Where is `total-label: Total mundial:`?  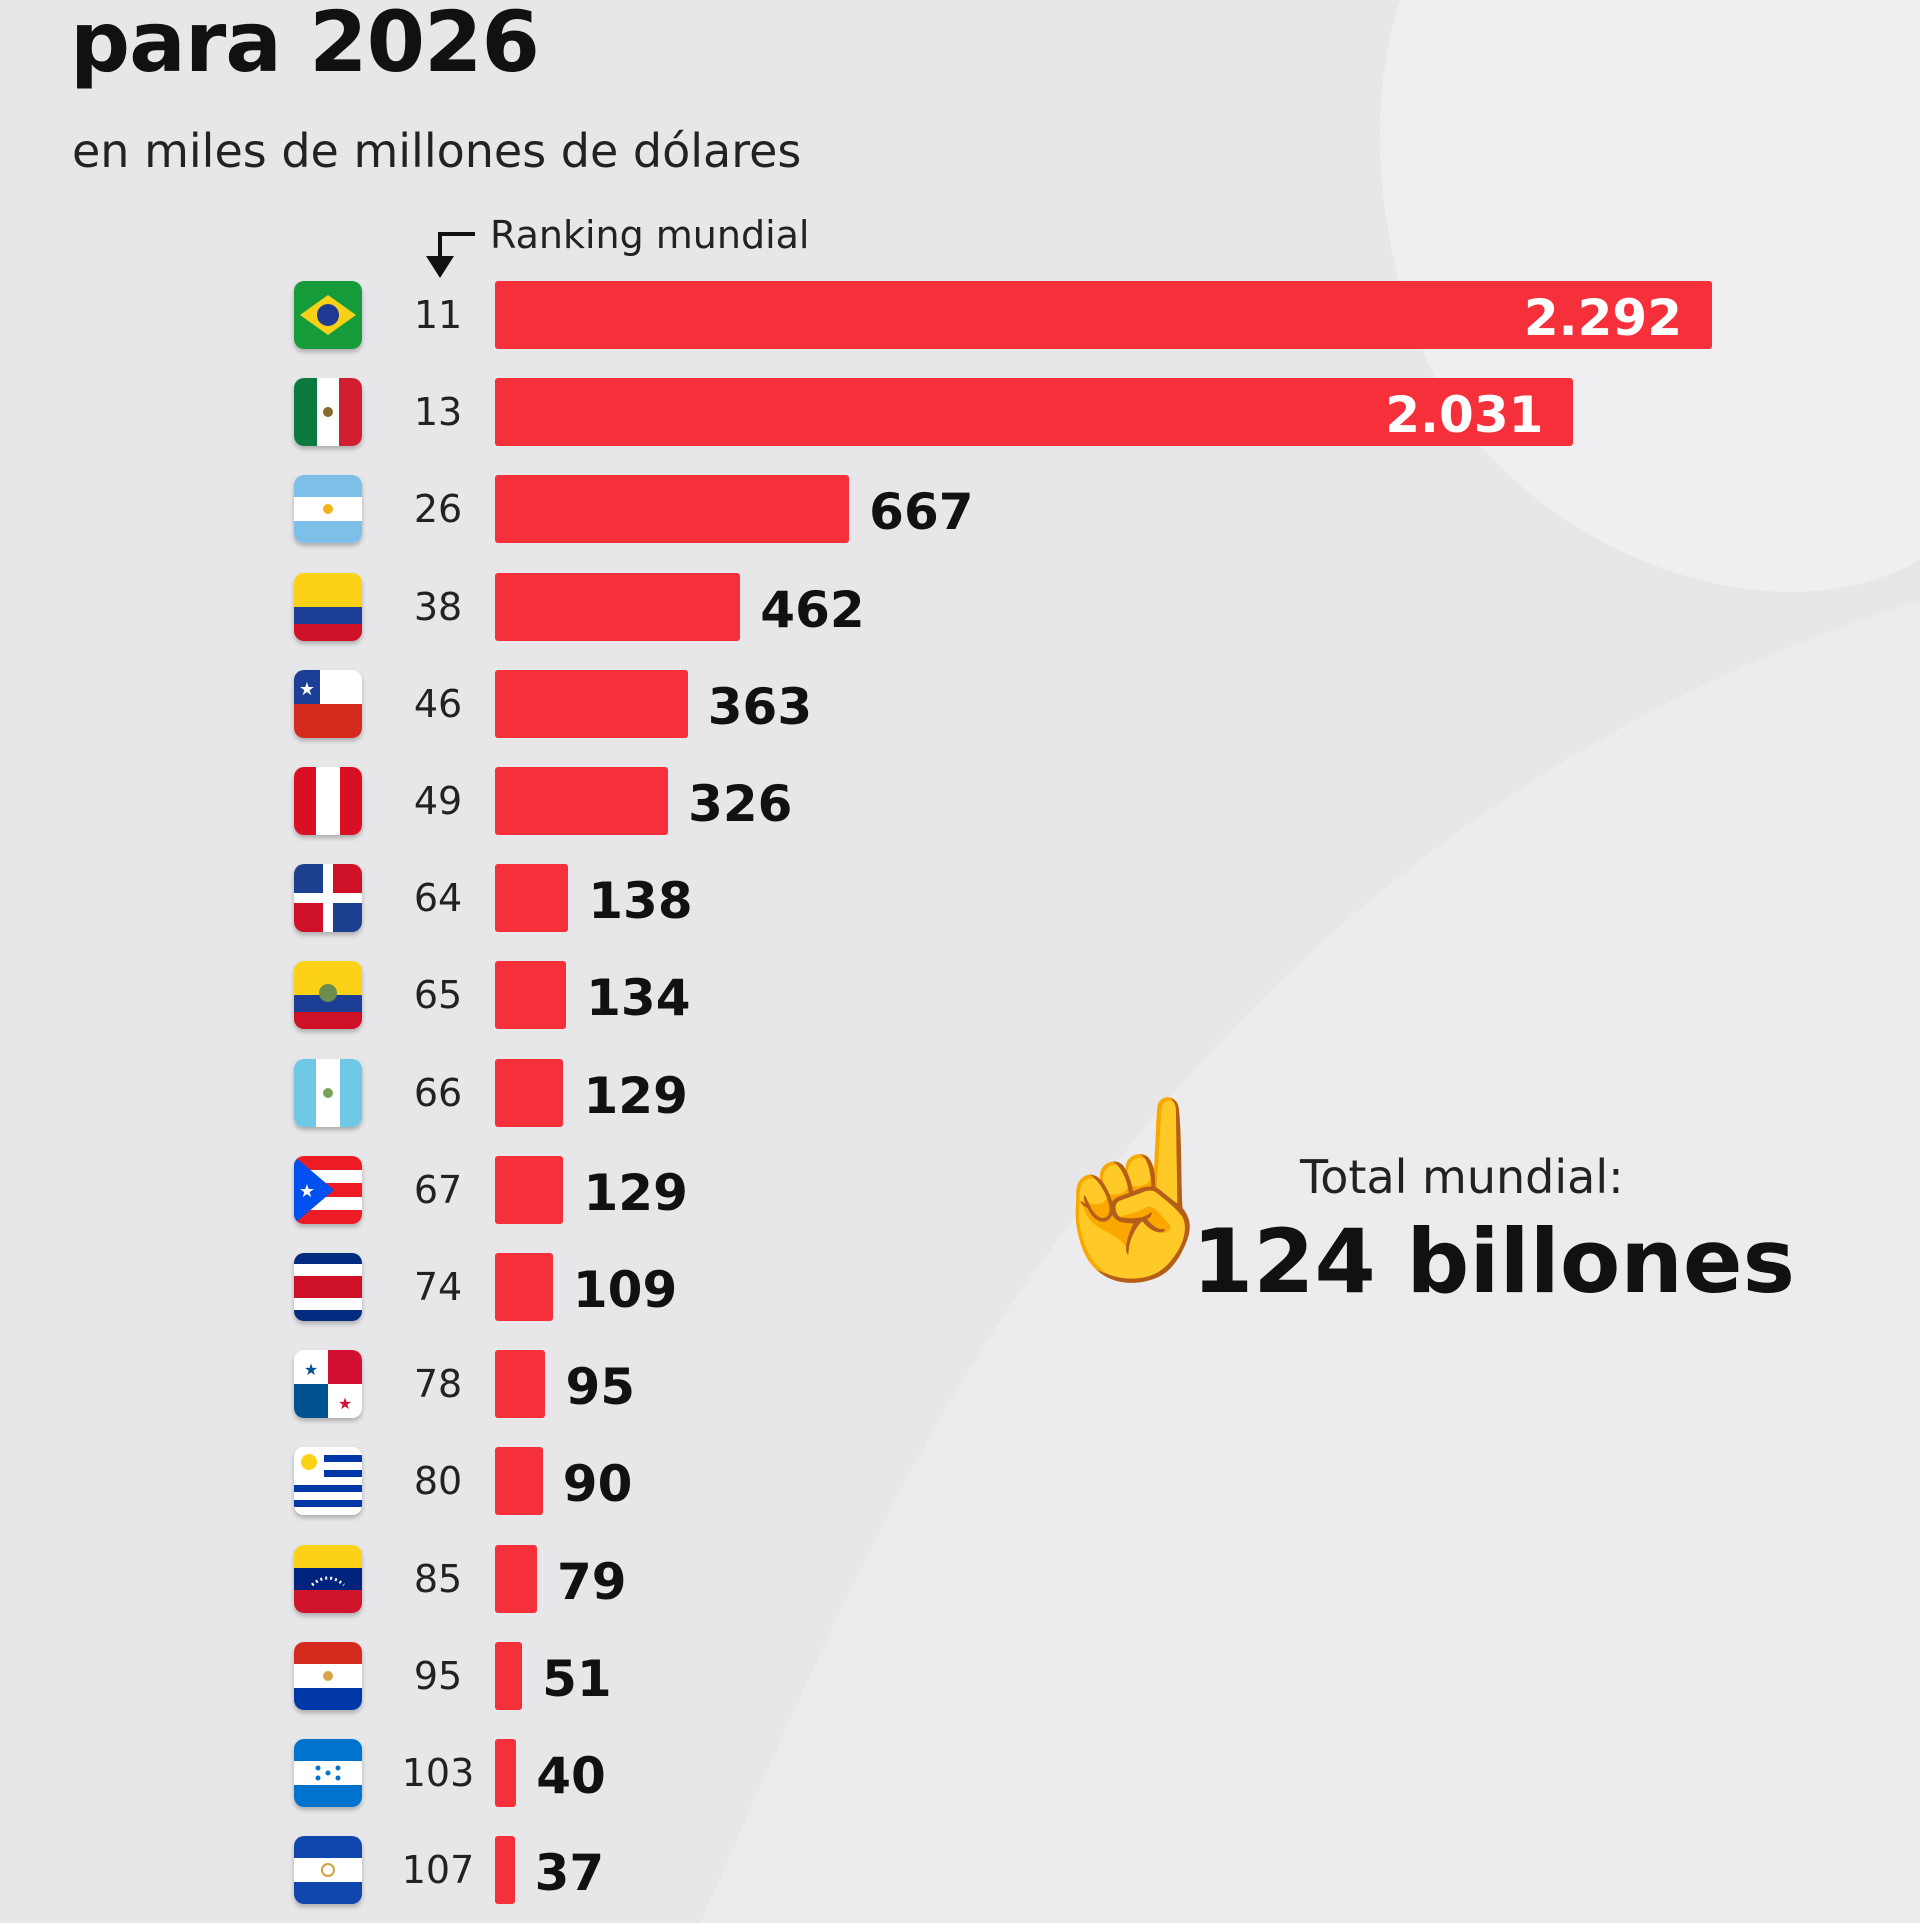
total-label: Total mundial: is located at coordinates (1462, 1177).